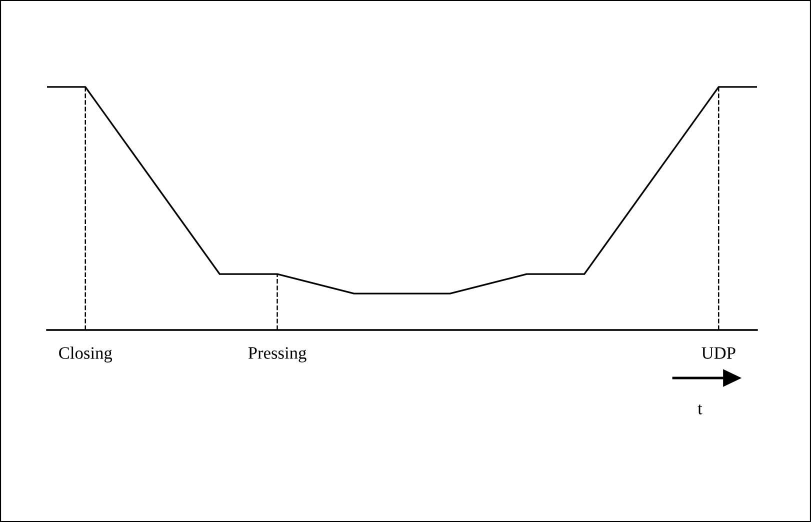 The width and height of the screenshot is (811, 522). I want to click on x-tick-label: Closing, so click(85, 354).